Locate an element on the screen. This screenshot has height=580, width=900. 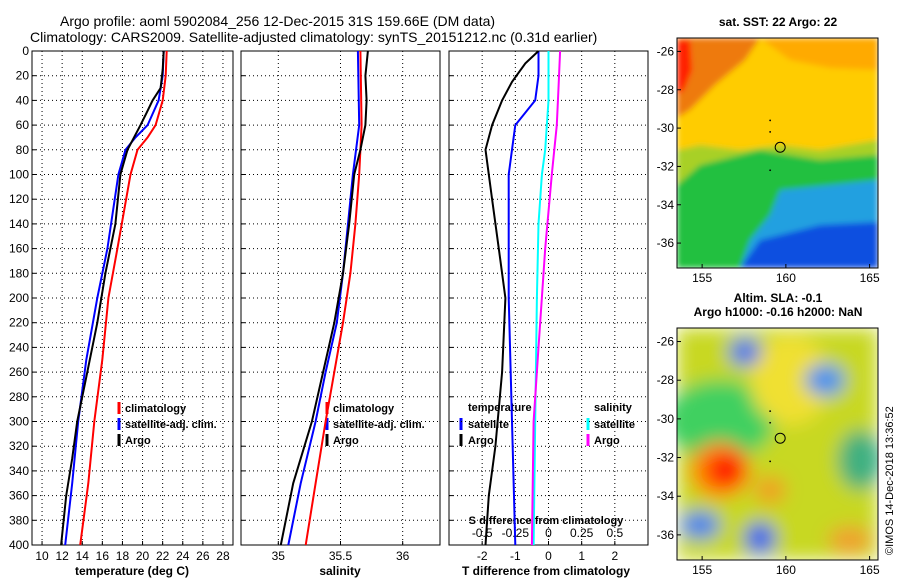
sst-warm-region is located at coordinates (718, 78).